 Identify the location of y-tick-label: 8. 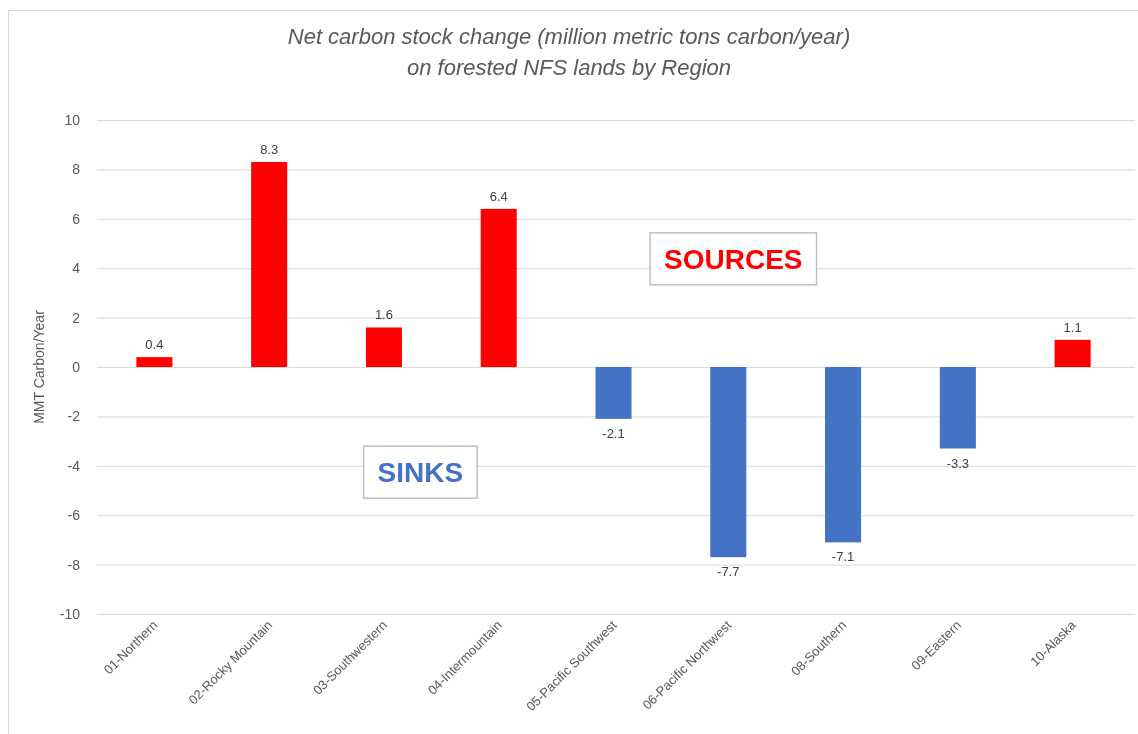
(76, 169).